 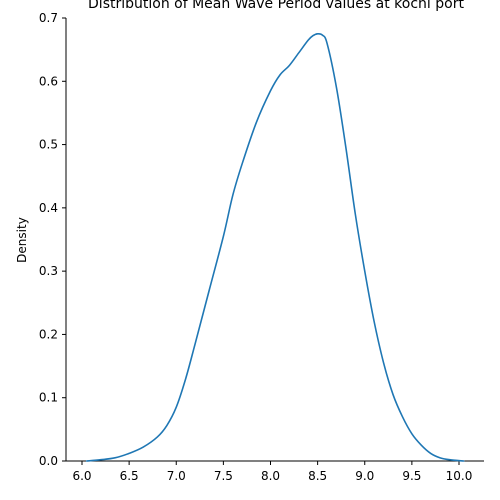 I want to click on y-axis-ticks: 0.0 0.1 0.2 0.3 0.4 0.5 0.6 0.7, so click(x=52, y=239).